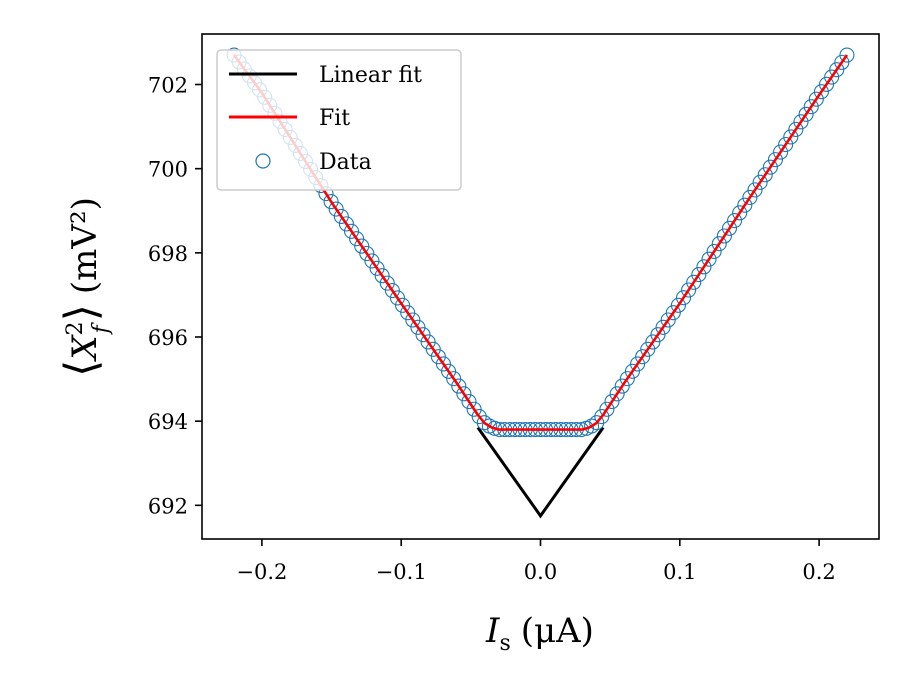 This screenshot has width=913, height=685. Describe the element at coordinates (168, 254) in the screenshot. I see `y-tick-label: 698` at that location.